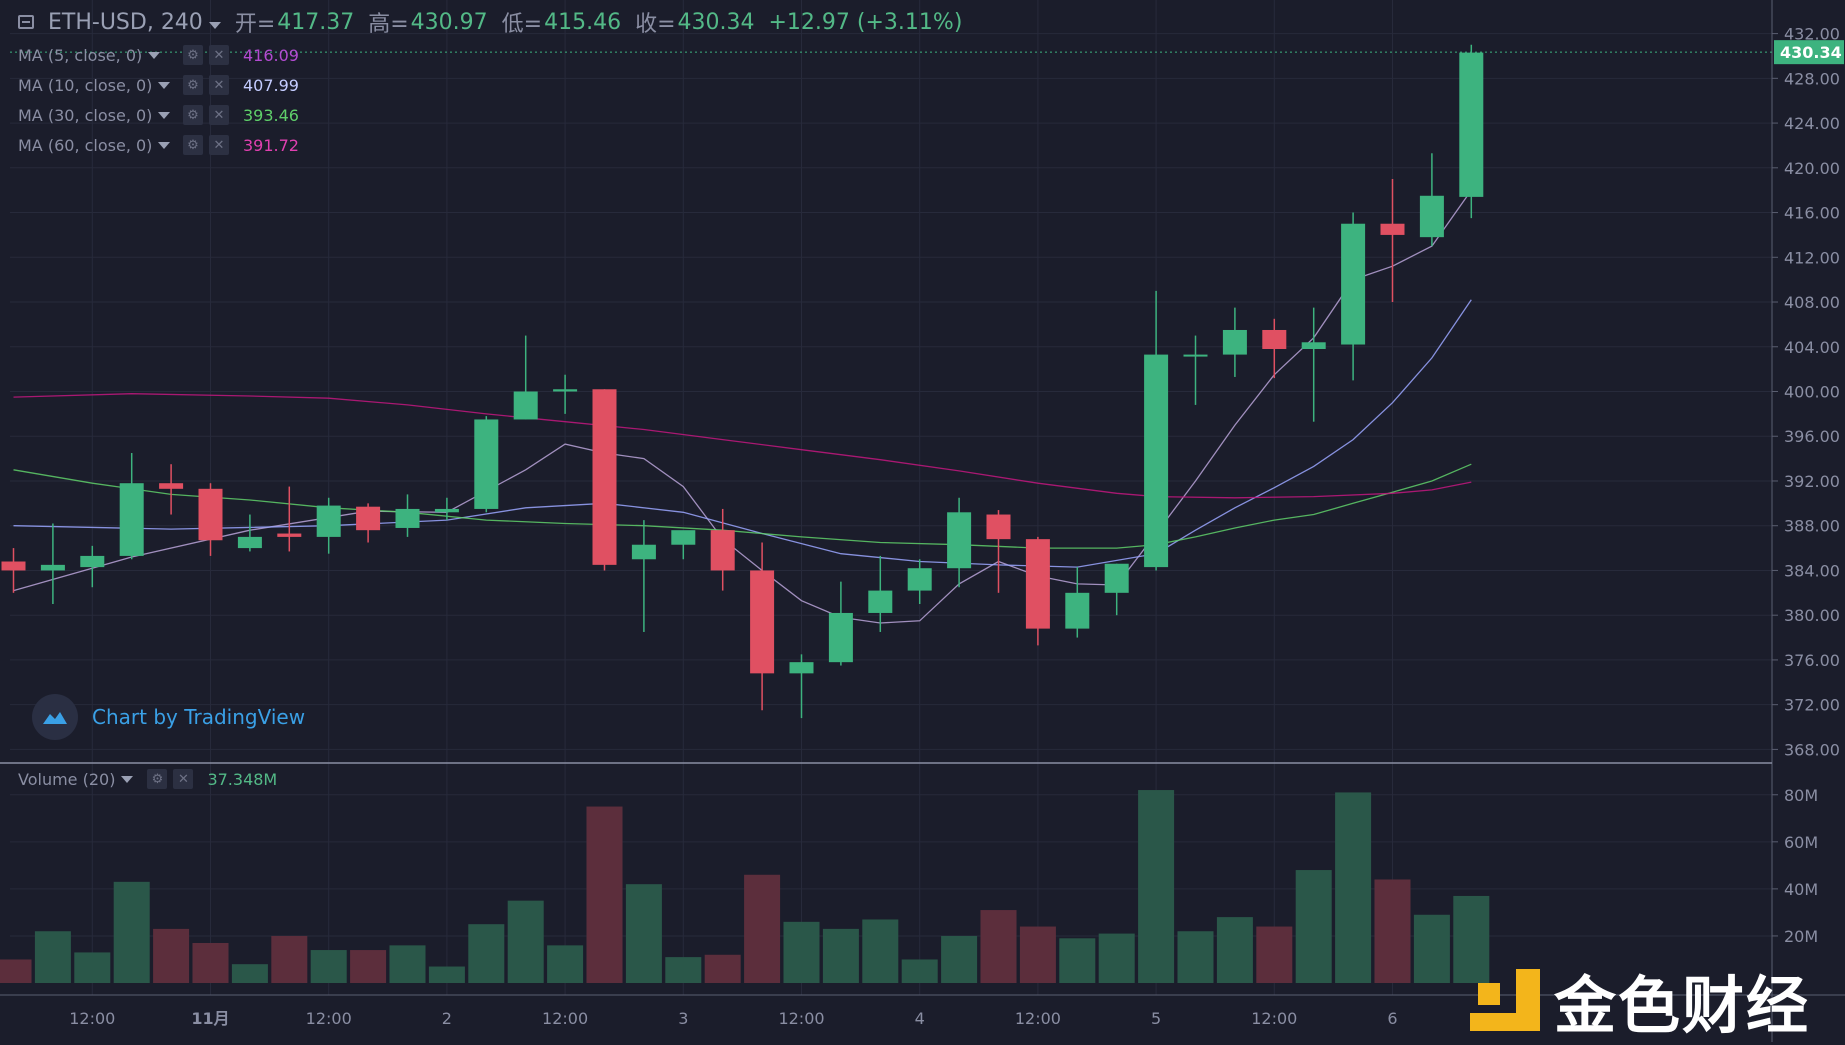  Describe the element at coordinates (1682, 1005) in the screenshot. I see `logo-text: 金色财经` at that location.